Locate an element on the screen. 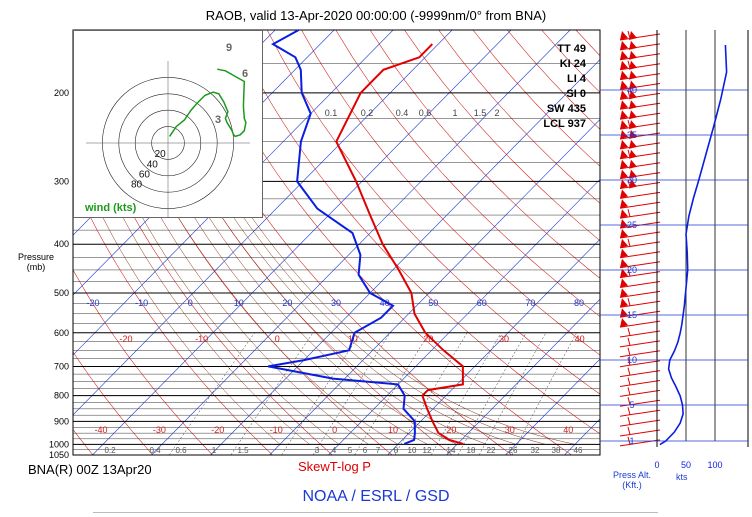  isotherm-label-low: 0 is located at coordinates (334, 430).